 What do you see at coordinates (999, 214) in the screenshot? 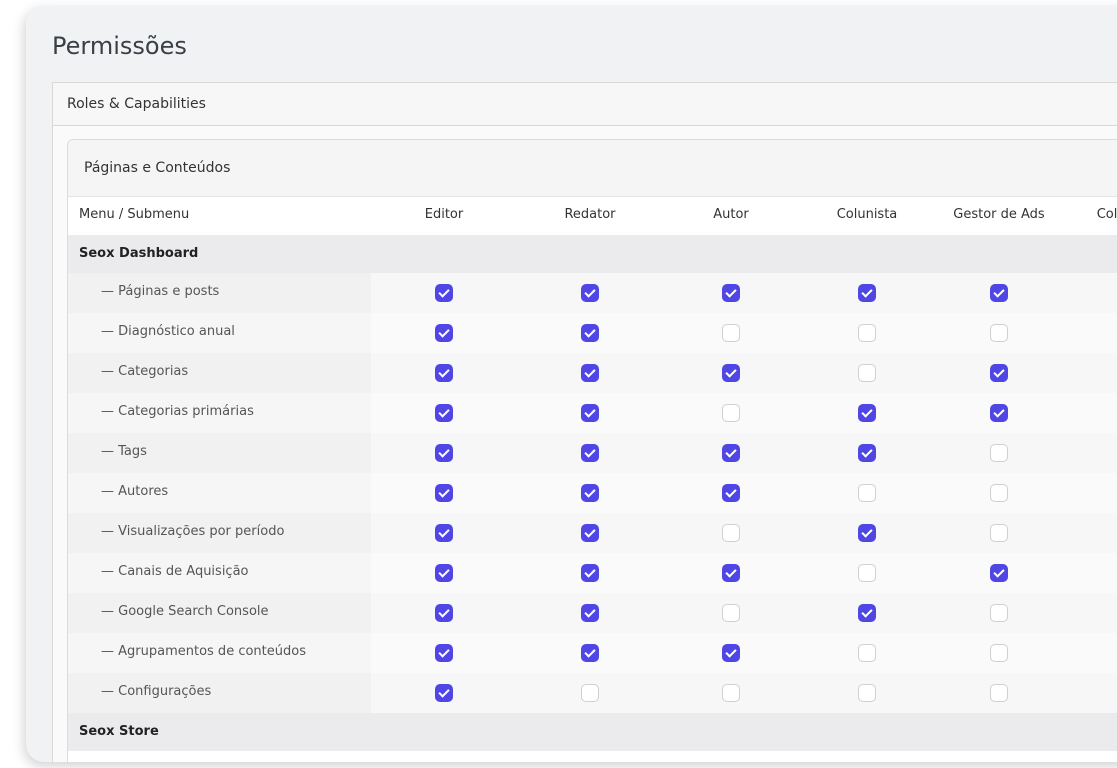
I see `column-header: Gestor de Ads` at bounding box center [999, 214].